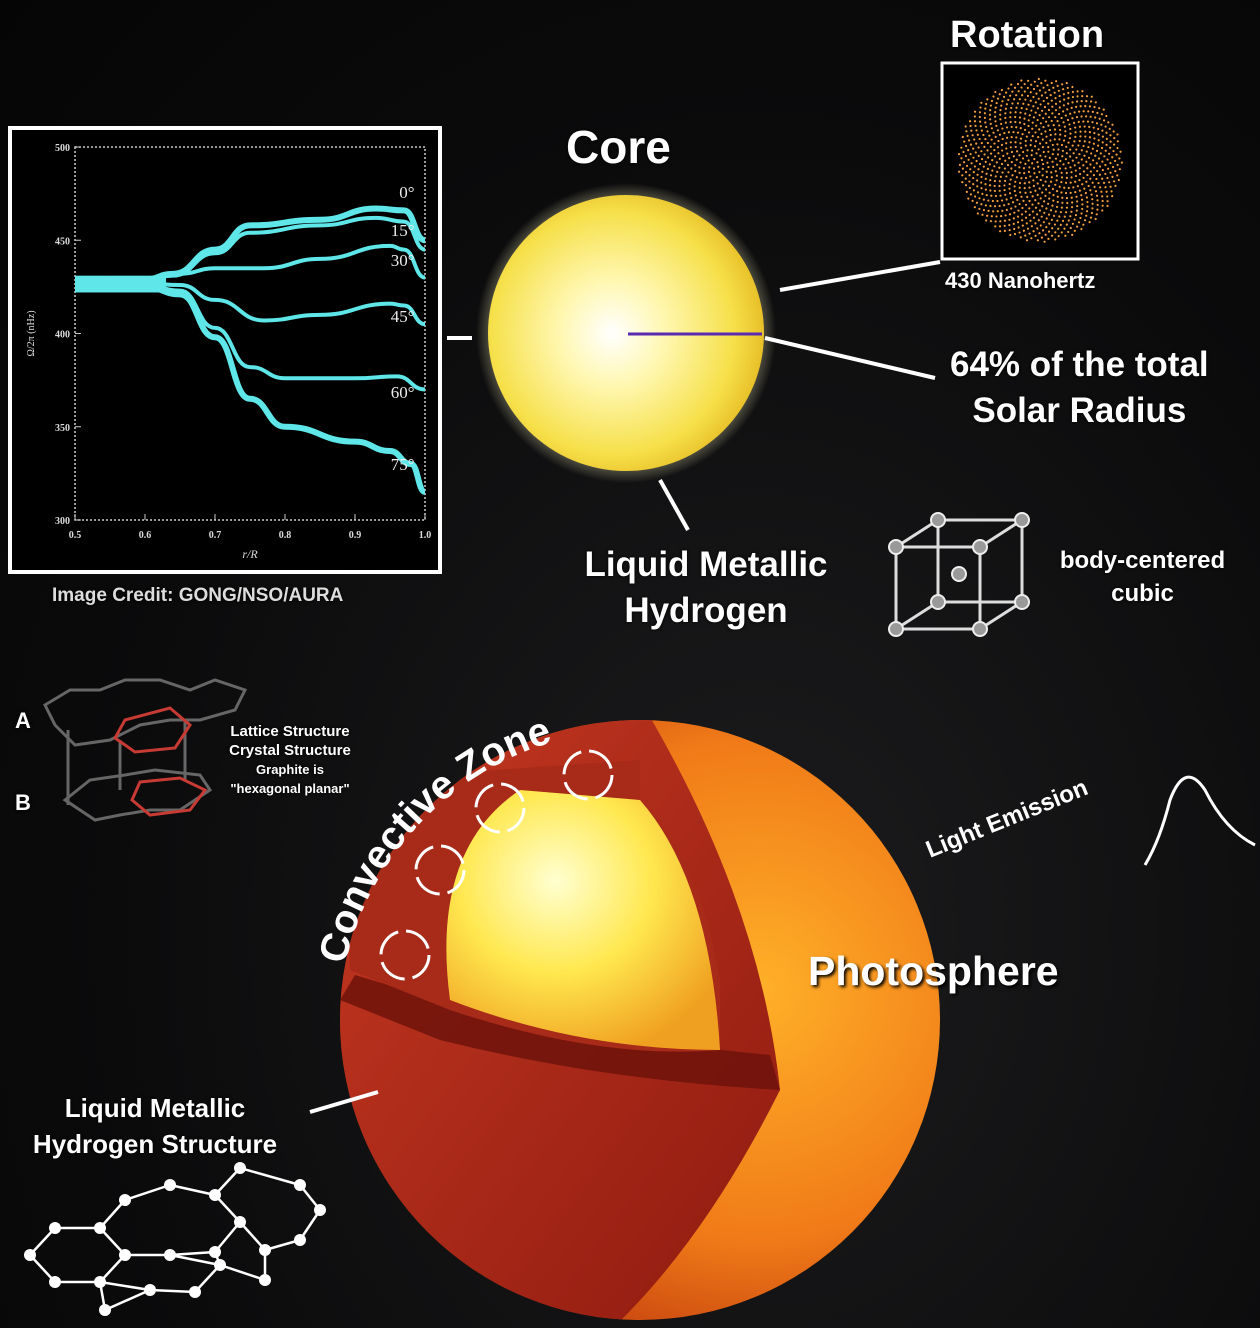 This screenshot has width=1260, height=1328. I want to click on core-sphere, so click(626, 333).